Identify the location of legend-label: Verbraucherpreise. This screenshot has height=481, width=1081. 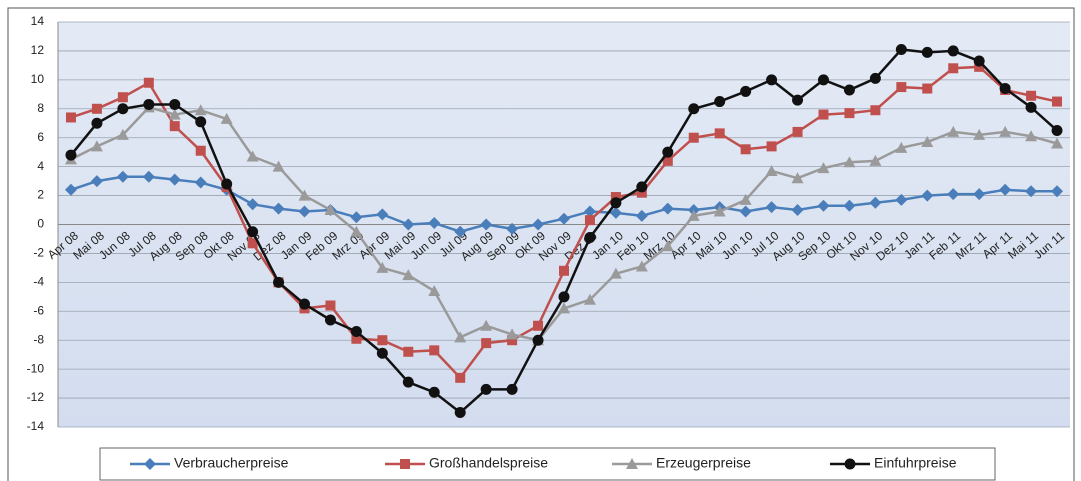
(231, 463).